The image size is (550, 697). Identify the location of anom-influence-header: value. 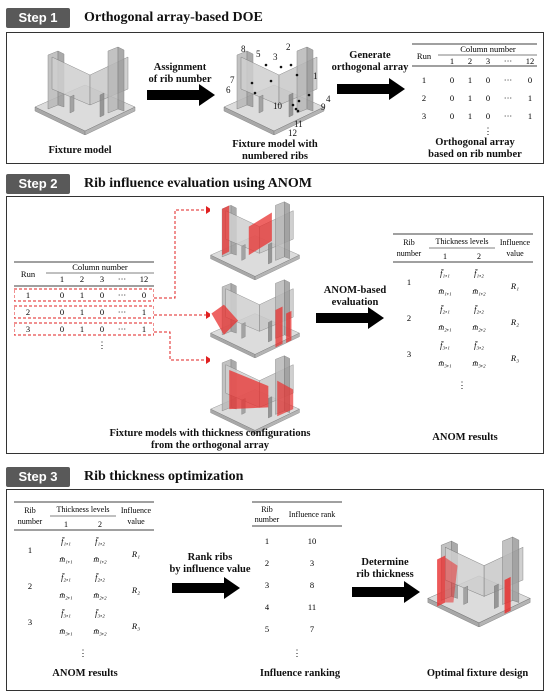
(515, 253).